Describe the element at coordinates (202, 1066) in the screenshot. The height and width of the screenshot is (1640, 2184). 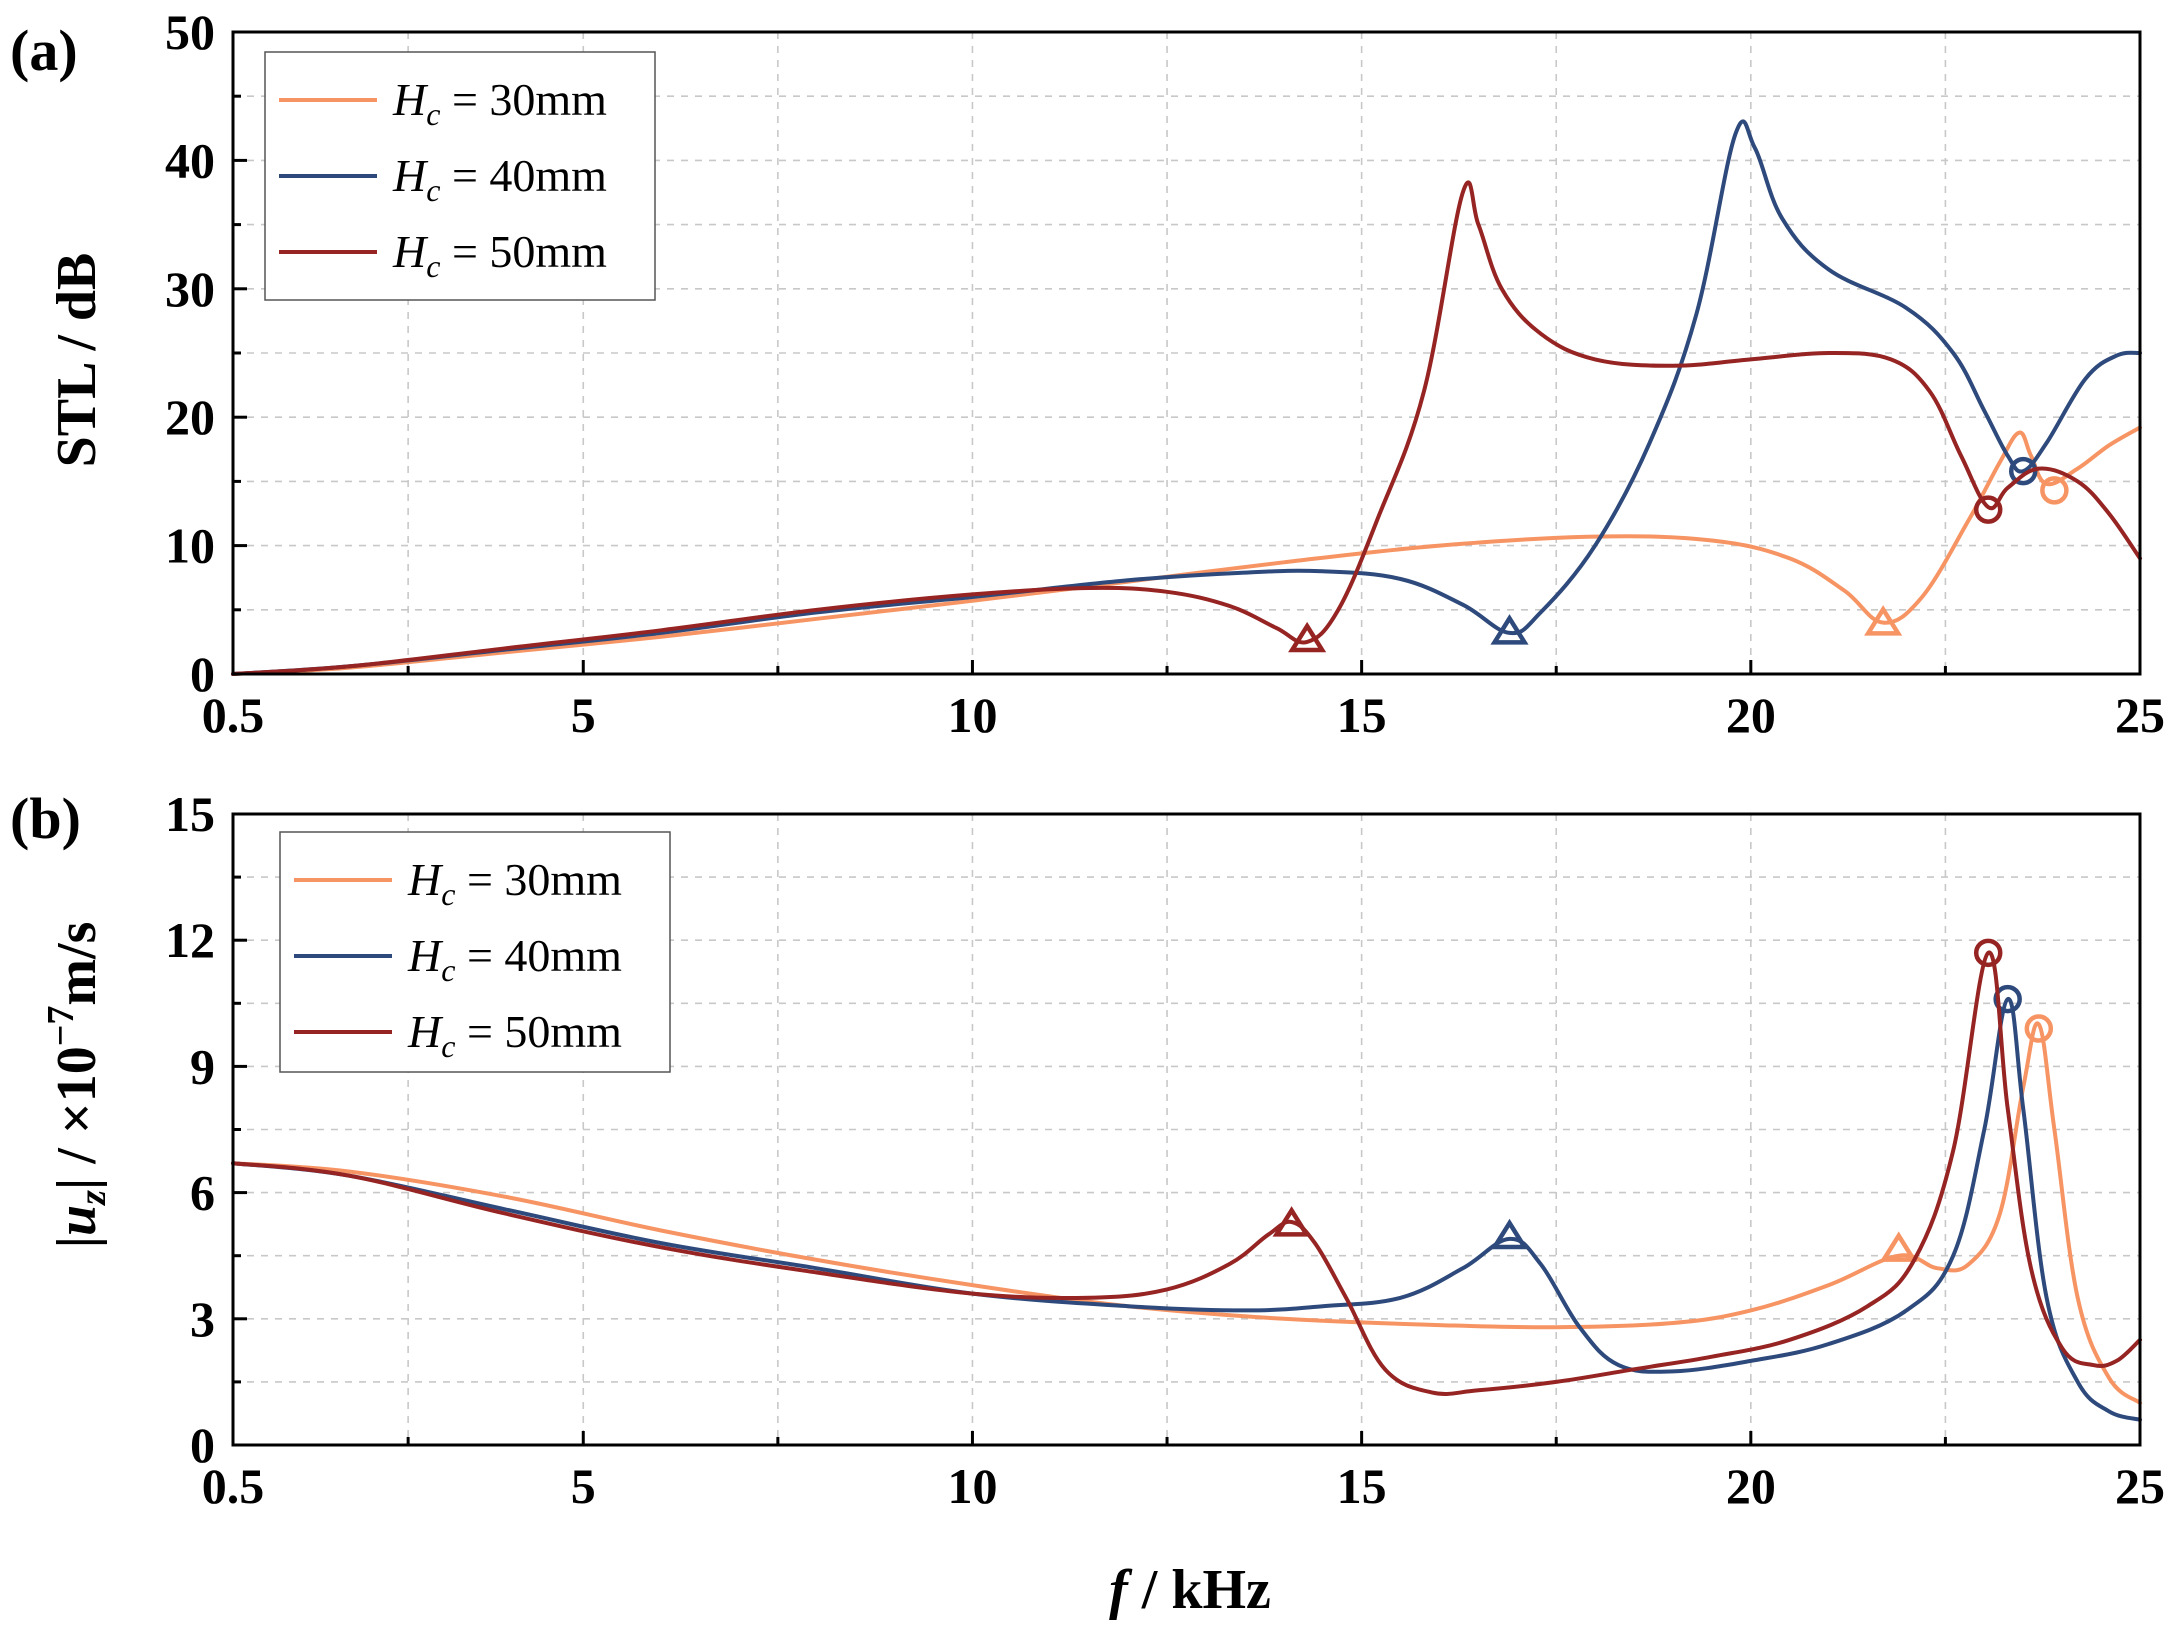
I see `y-tick-label: 9` at that location.